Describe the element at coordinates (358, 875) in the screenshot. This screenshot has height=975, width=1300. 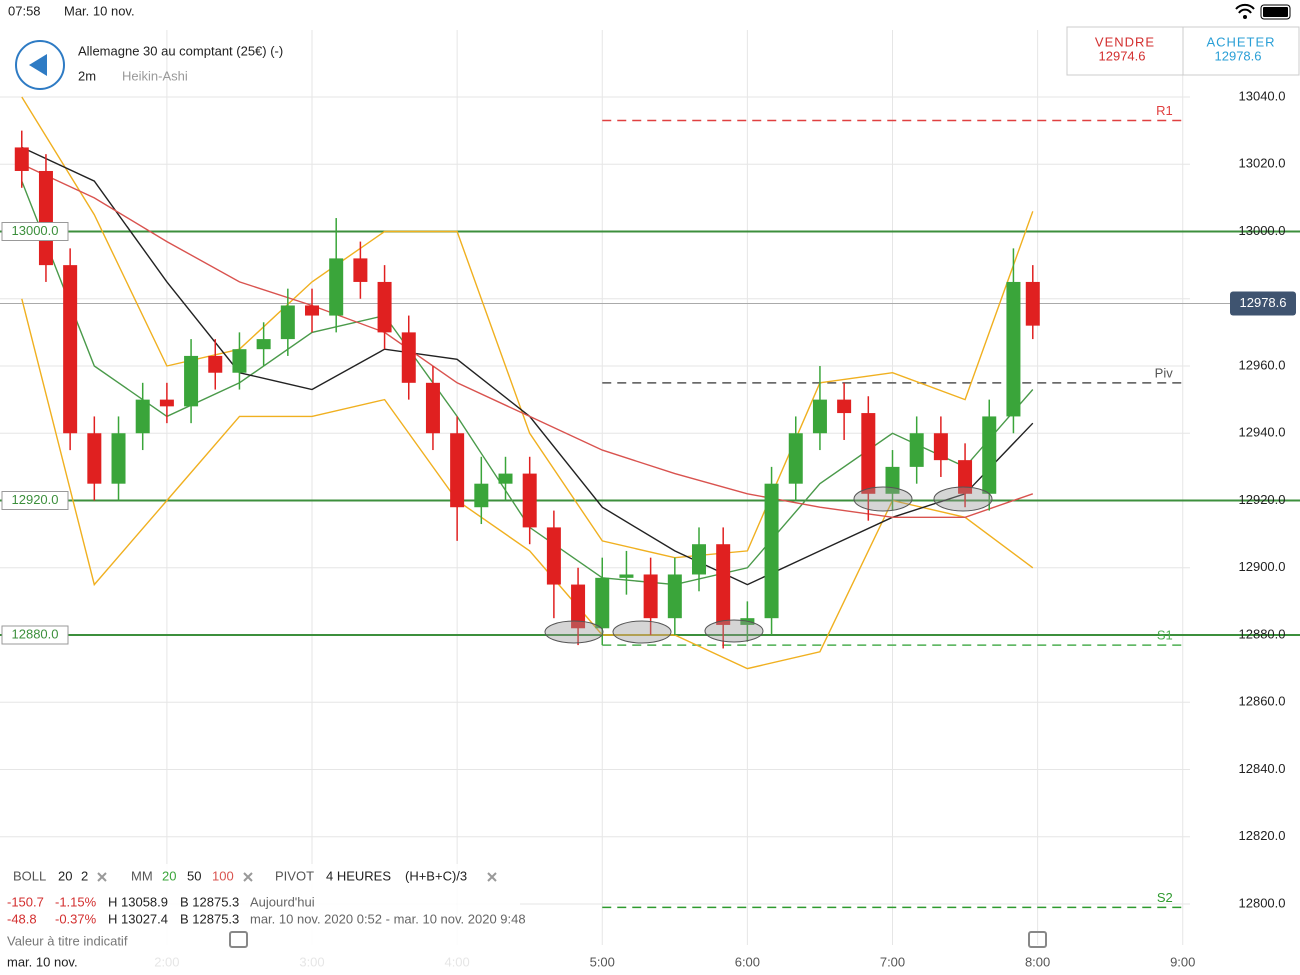
I see `pivot-period: 4 HEURES` at that location.